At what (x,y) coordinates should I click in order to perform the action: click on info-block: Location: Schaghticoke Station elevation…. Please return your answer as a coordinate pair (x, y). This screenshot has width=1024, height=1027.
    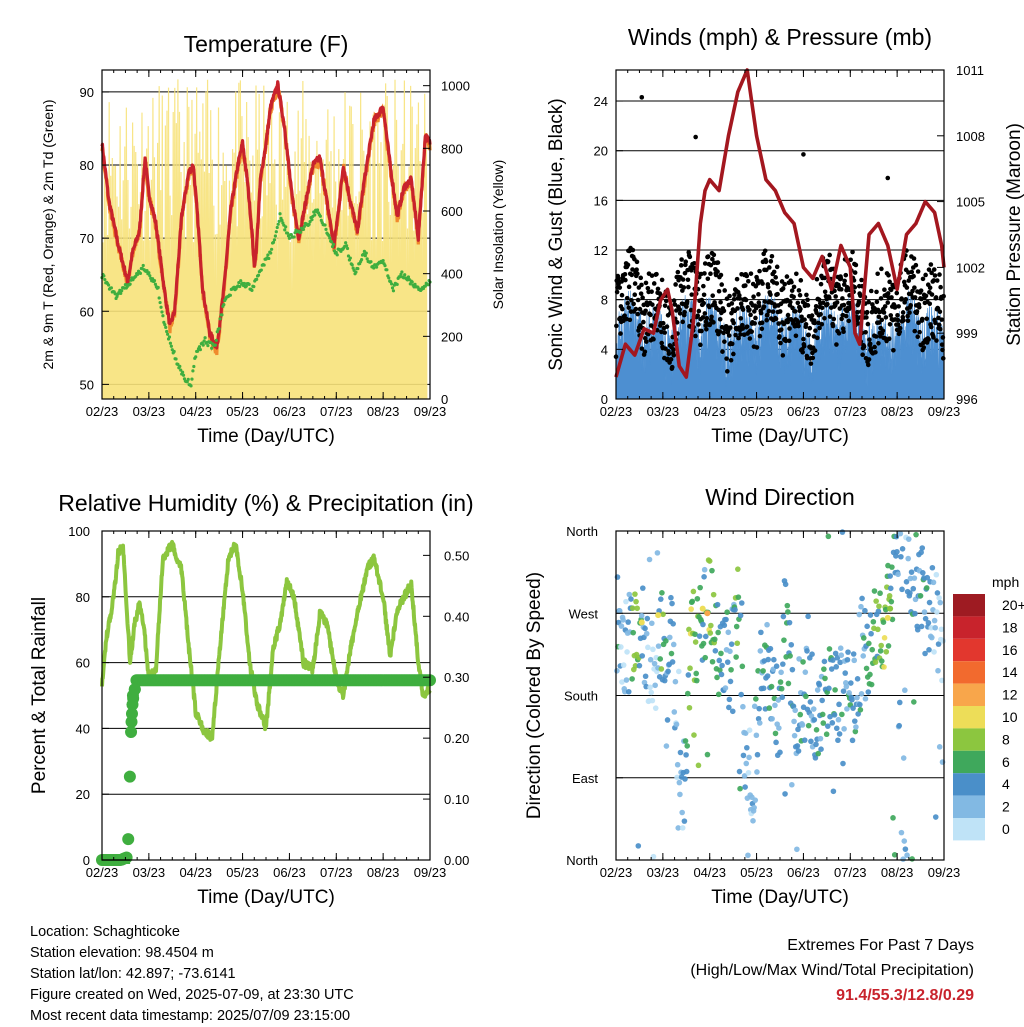
    Looking at the image, I should click on (192, 974).